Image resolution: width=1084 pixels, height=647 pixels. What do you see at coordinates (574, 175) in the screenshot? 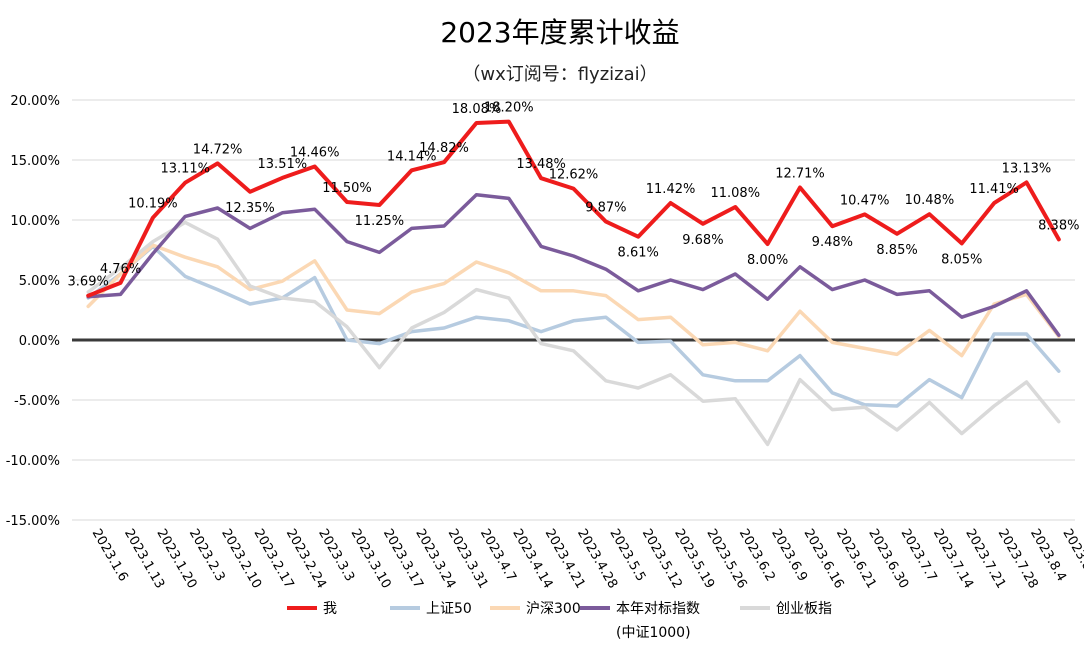
I see `data-label: 12.62%` at bounding box center [574, 175].